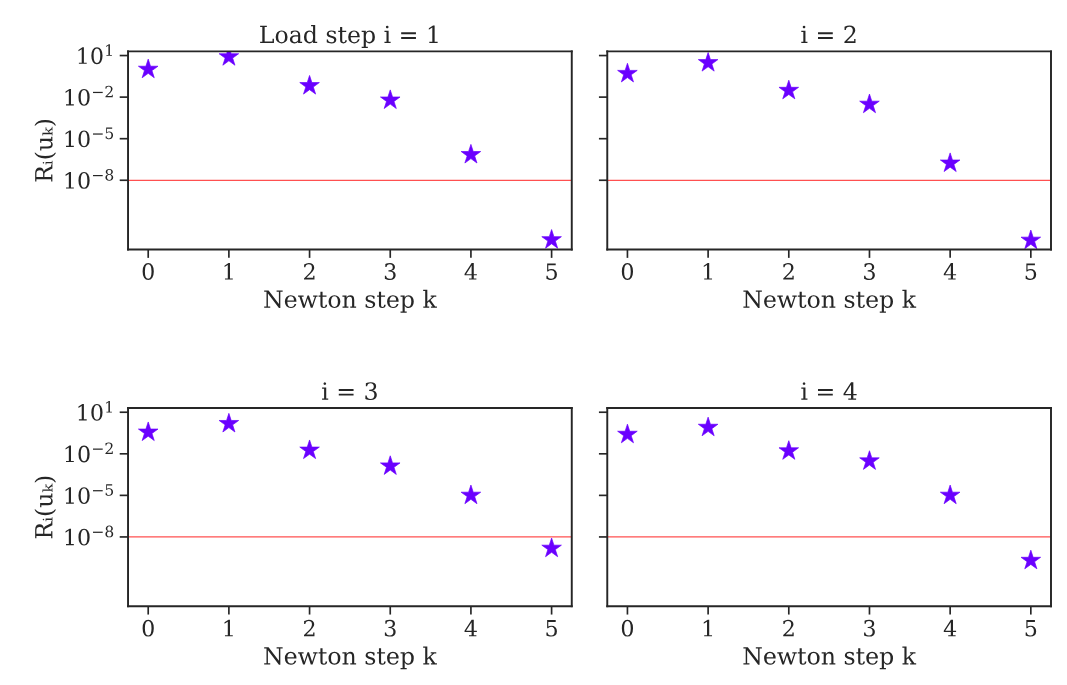  I want to click on chart-title: i = 4, so click(829, 391).